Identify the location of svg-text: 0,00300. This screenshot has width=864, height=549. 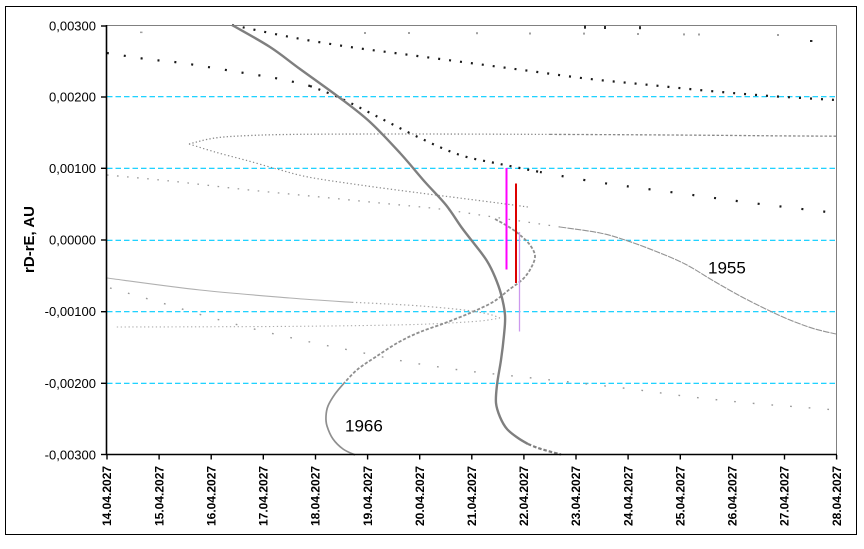
(72, 26).